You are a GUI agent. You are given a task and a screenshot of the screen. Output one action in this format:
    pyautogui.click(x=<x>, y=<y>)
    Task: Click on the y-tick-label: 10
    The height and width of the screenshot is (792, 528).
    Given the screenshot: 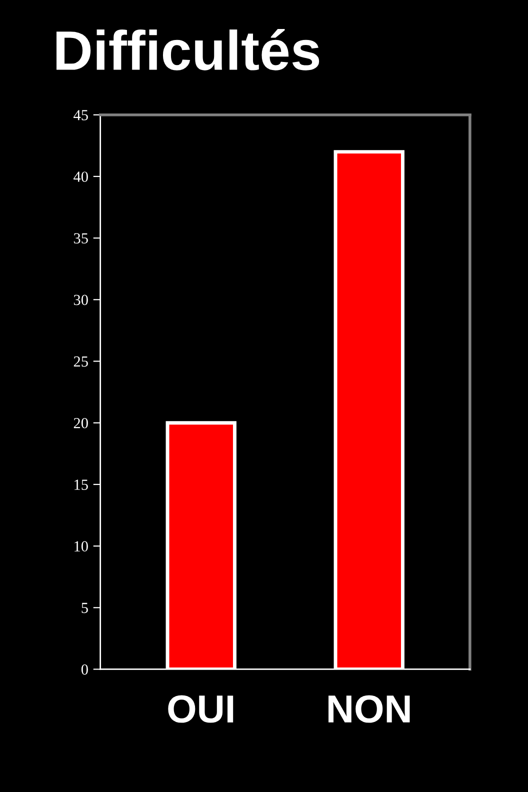 What is the action you would take?
    pyautogui.click(x=81, y=546)
    